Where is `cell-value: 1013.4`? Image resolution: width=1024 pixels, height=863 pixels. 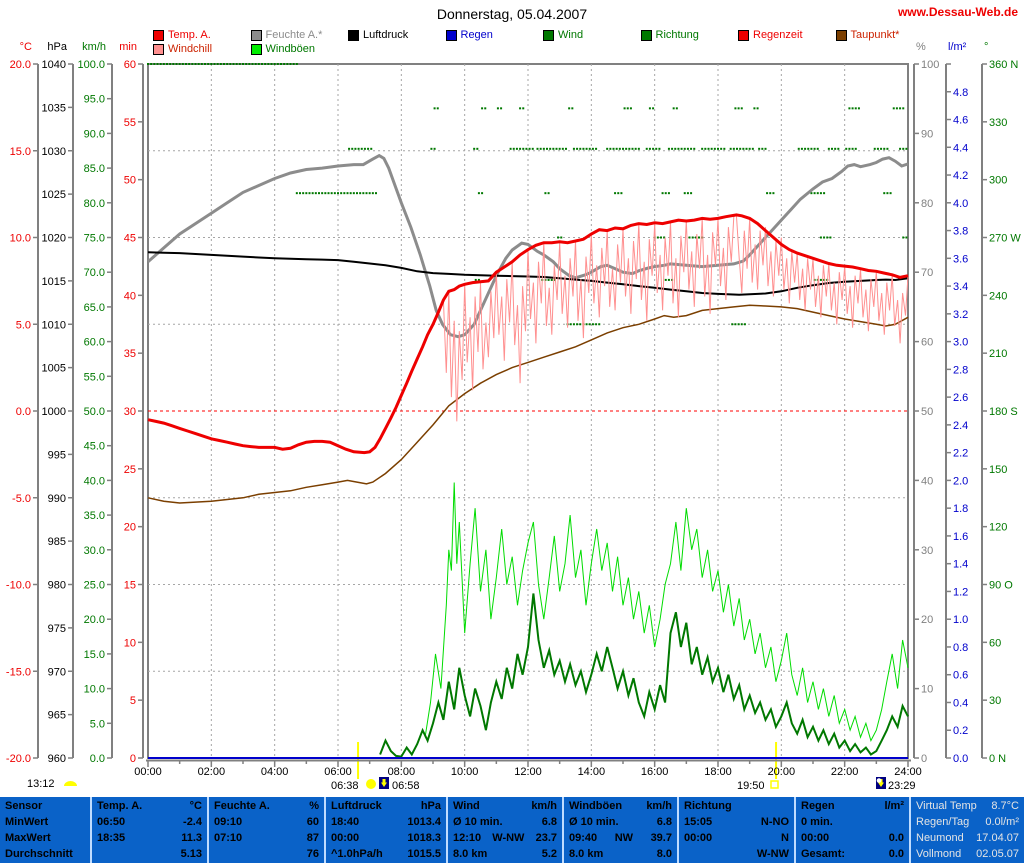 cell-value: 1013.4 is located at coordinates (424, 822).